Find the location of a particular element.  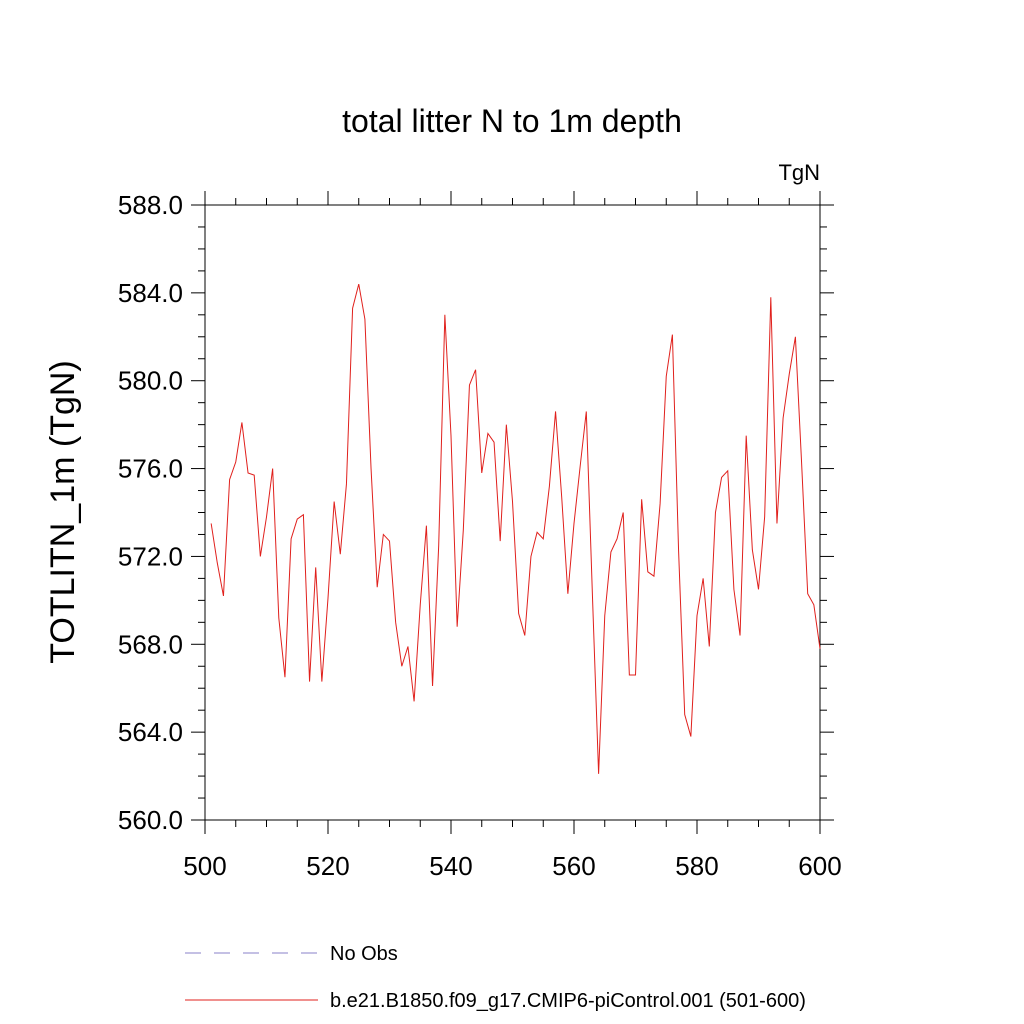

x-tick-label: 600 is located at coordinates (819, 866).